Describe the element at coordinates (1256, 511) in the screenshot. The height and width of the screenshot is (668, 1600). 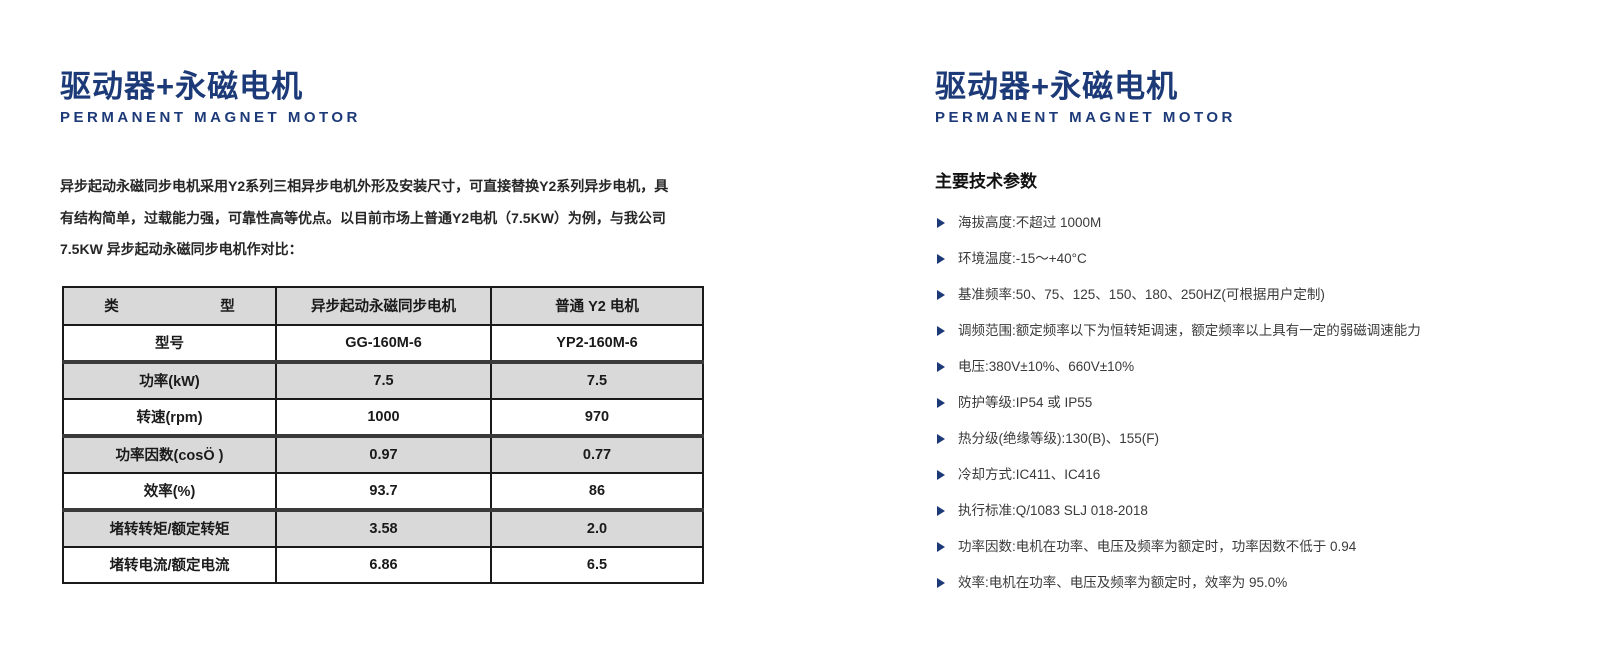
I see `list-item: 执行标准:Q/1083 SLJ 018-2018` at that location.